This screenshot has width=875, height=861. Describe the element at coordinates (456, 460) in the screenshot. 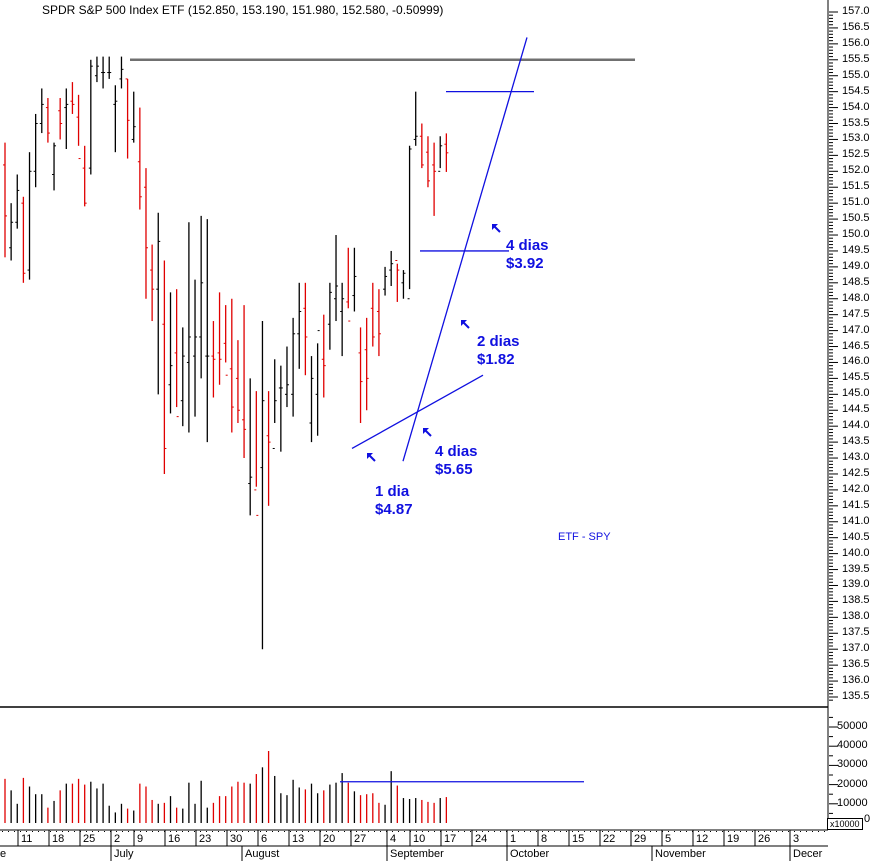

I see `annotation-label: 4 dias $5.65` at that location.